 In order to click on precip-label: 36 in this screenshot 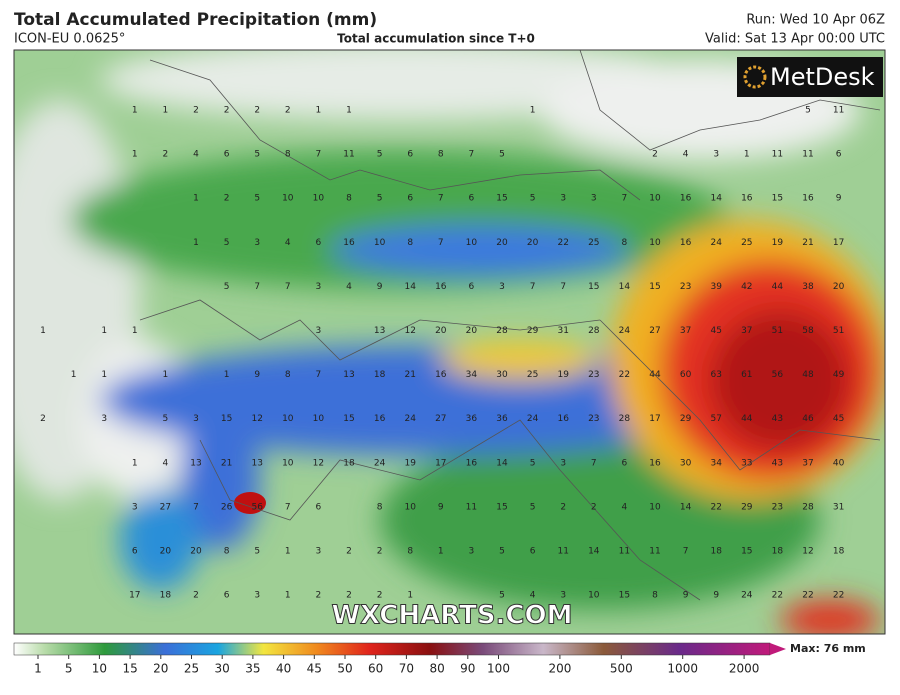, I will do `click(502, 419)`.